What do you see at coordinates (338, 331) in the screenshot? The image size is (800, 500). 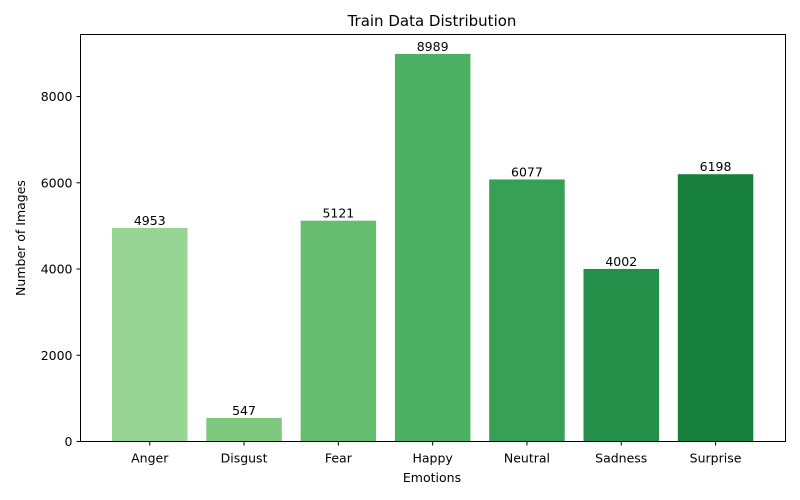 I see `bar-fear` at bounding box center [338, 331].